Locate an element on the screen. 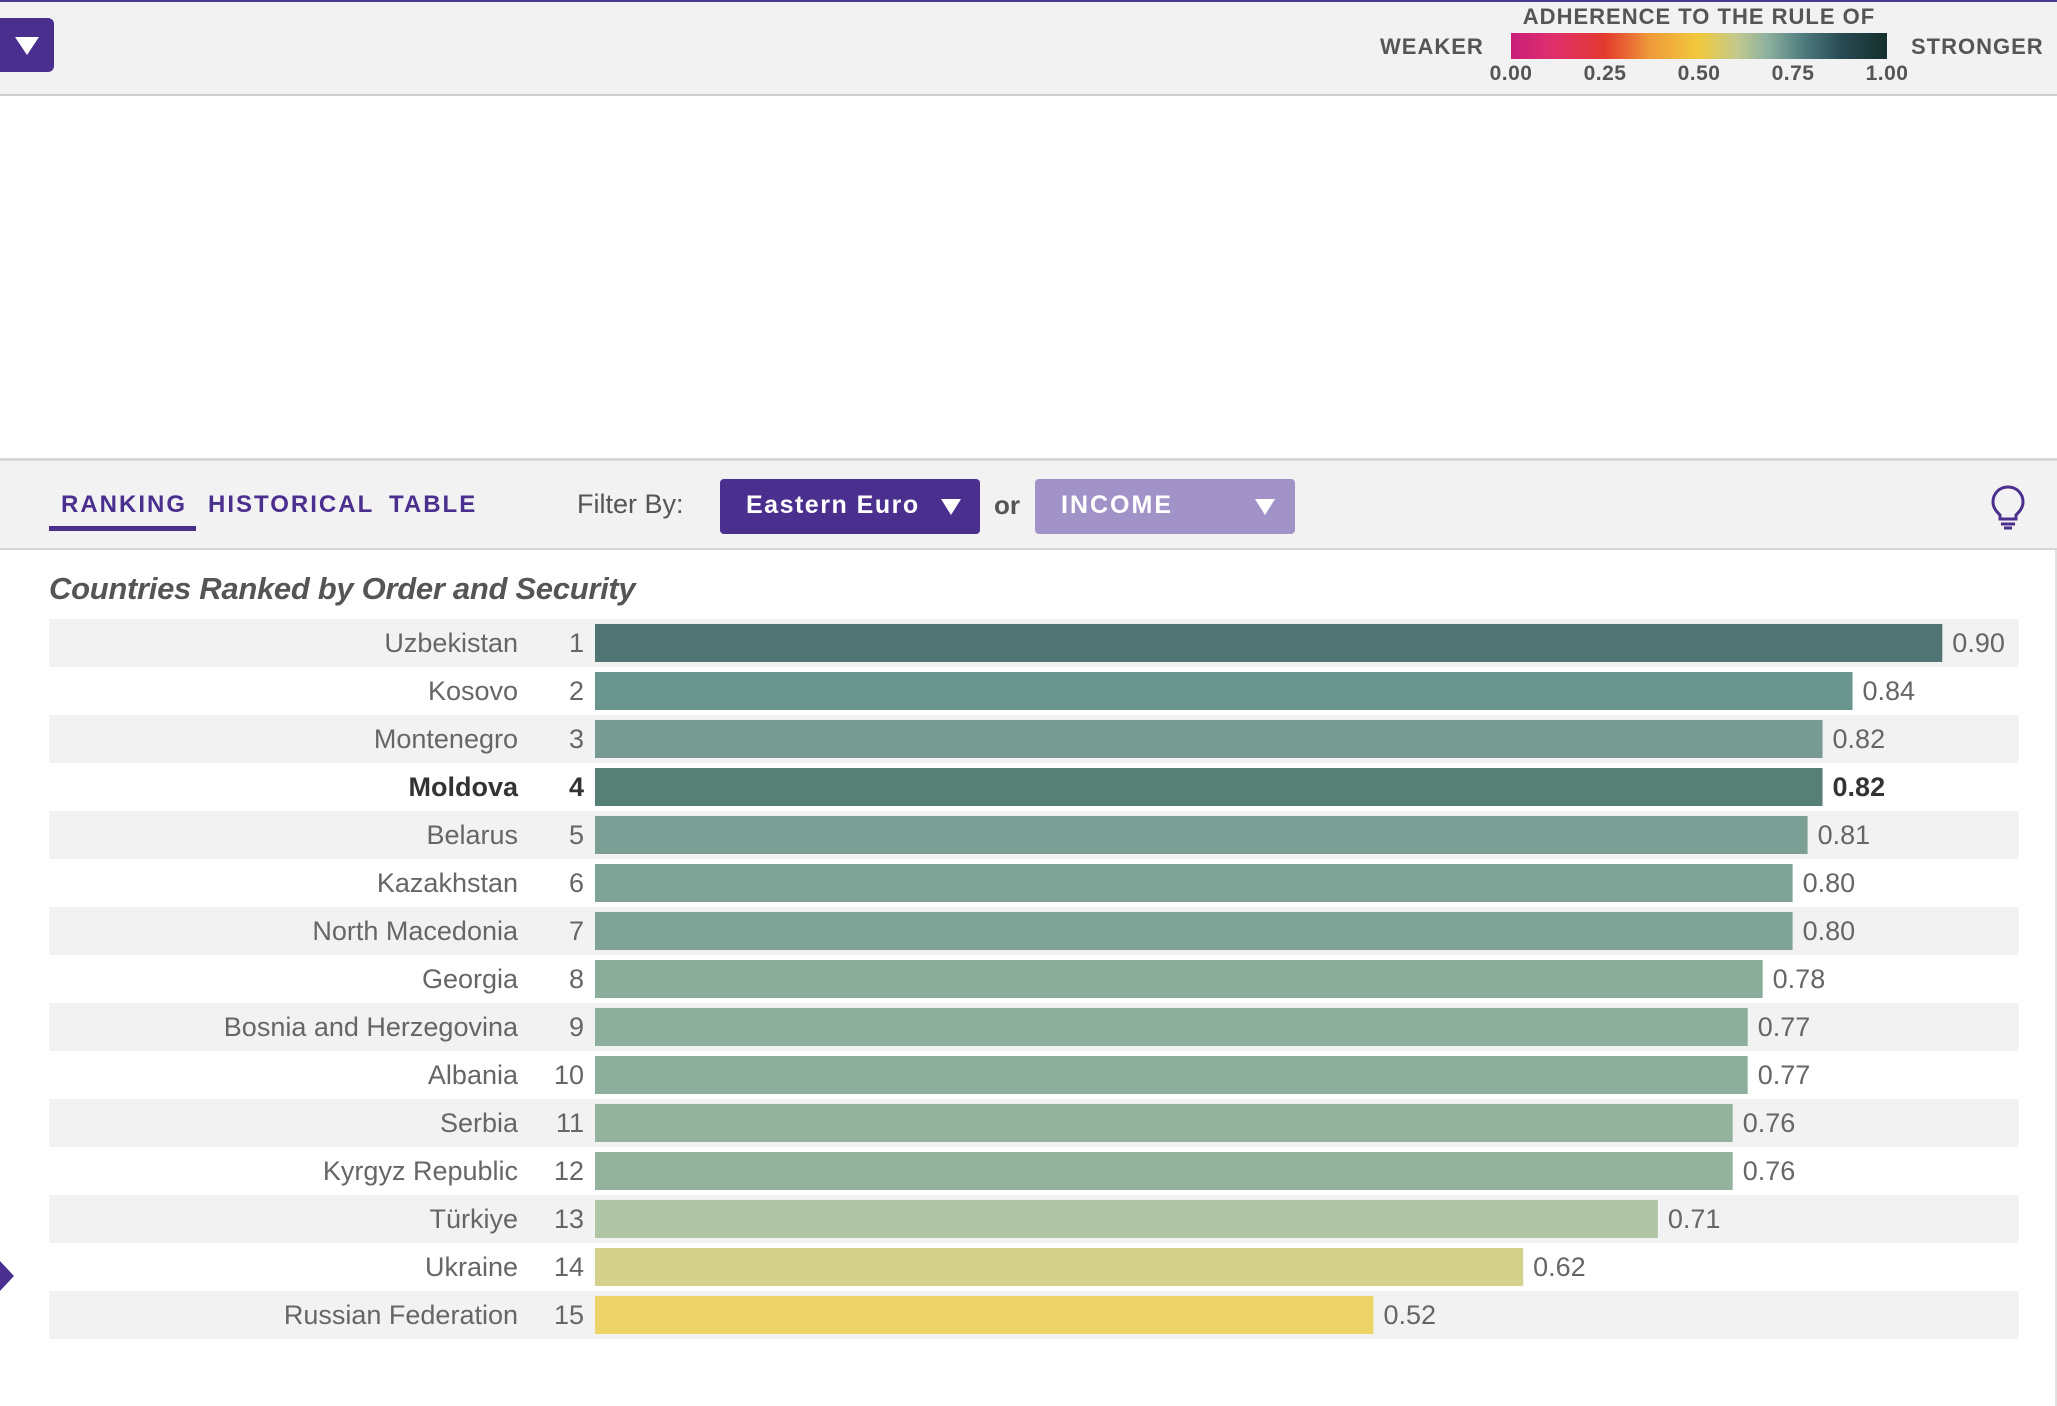 This screenshot has width=2057, height=1406. rank-label: 15 is located at coordinates (569, 1315).